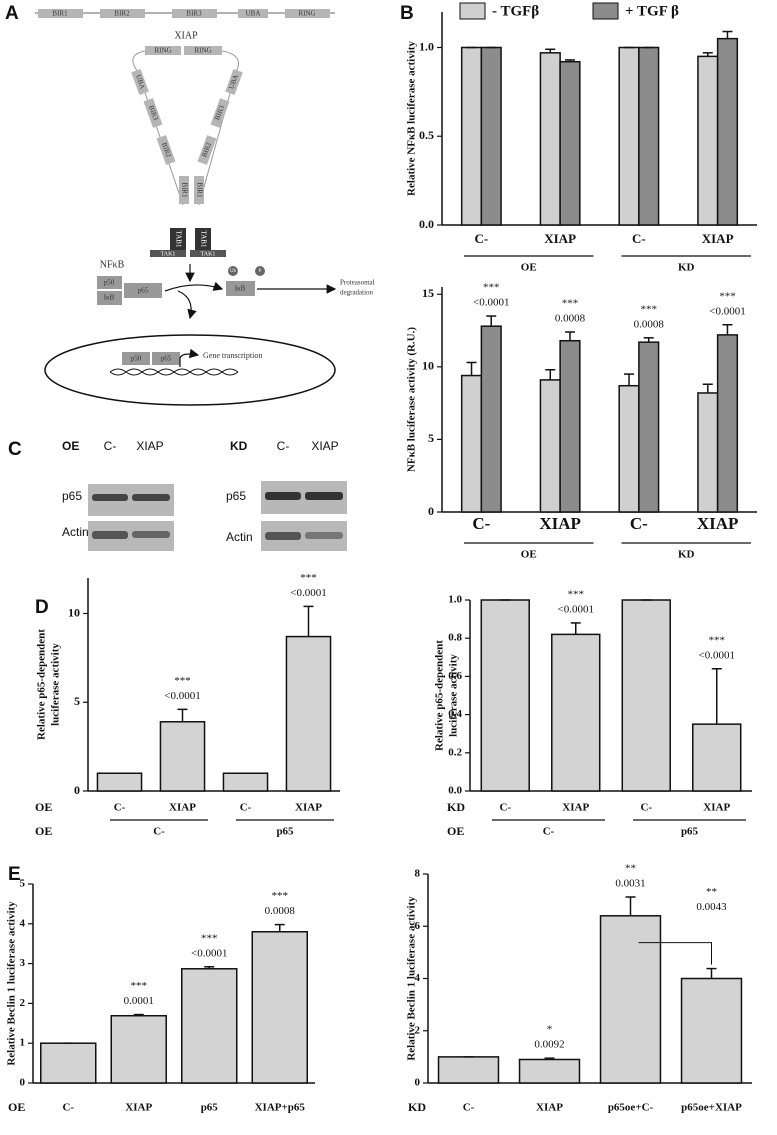 This screenshot has width=777, height=1135. Describe the element at coordinates (418, 874) in the screenshot. I see `y-tick-label: 8` at that location.